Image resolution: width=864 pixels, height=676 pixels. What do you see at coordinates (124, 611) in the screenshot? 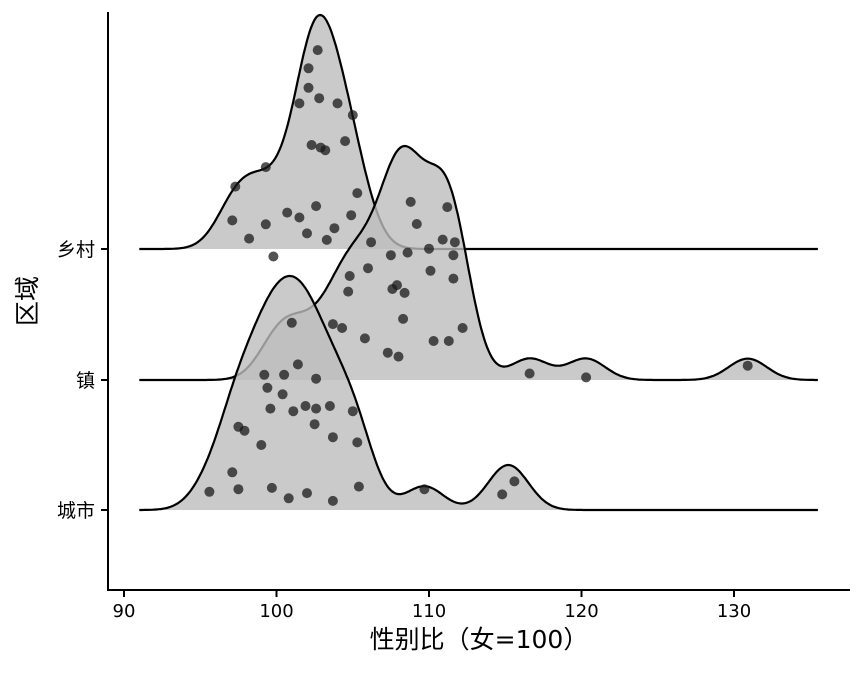
I see `x-tick-label-0: 90` at bounding box center [124, 611].